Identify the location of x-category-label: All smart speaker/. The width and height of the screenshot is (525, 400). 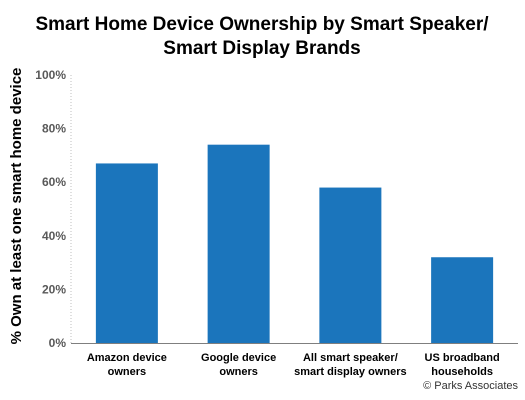
(350, 358).